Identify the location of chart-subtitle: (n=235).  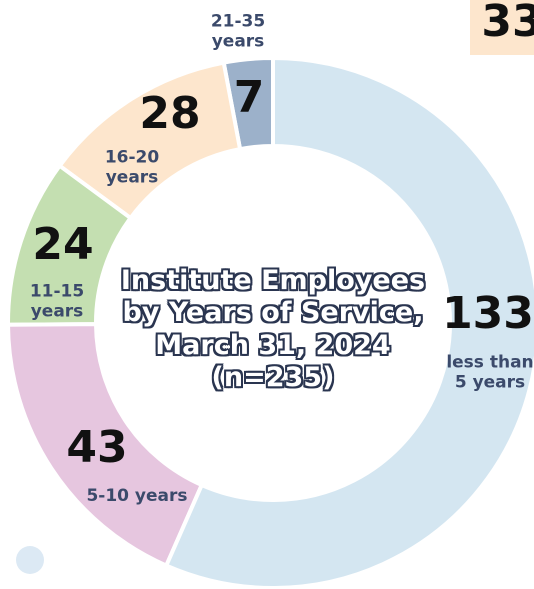
(273, 378).